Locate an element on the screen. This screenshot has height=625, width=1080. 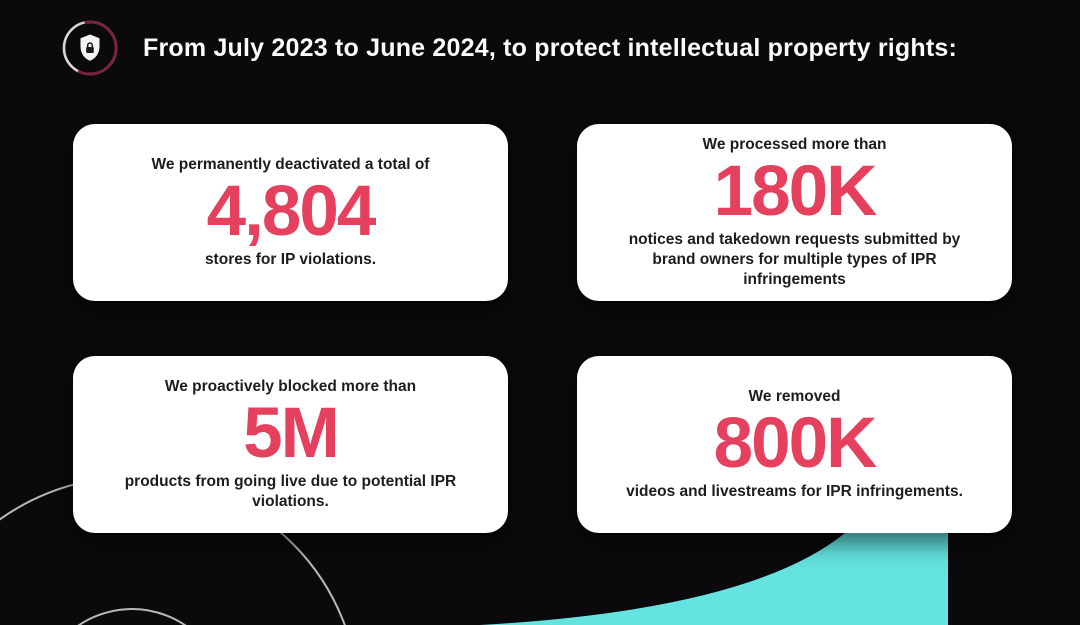
stat-value: 4,804 is located at coordinates (291, 212).